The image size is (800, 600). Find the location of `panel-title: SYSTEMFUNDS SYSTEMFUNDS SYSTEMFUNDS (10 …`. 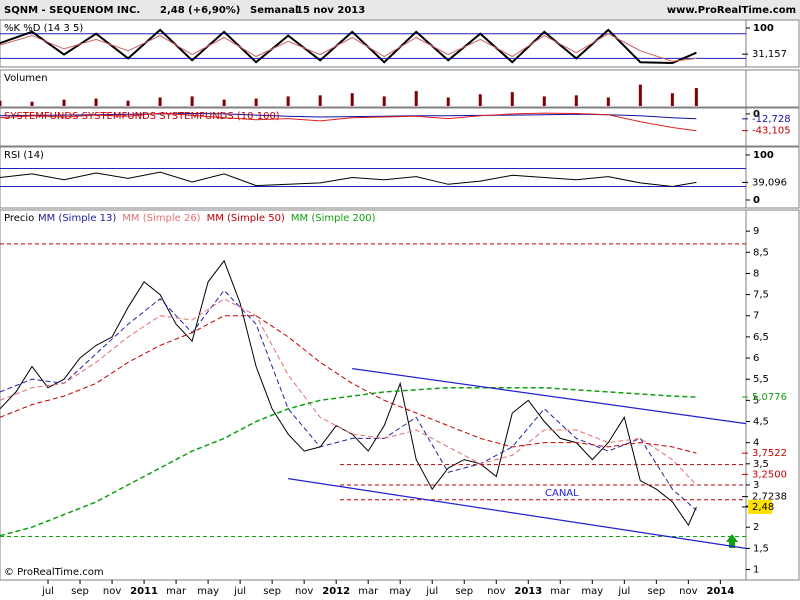

panel-title: SYSTEMFUNDS SYSTEMFUNDS SYSTEMFUNDS (10 … is located at coordinates (142, 116).